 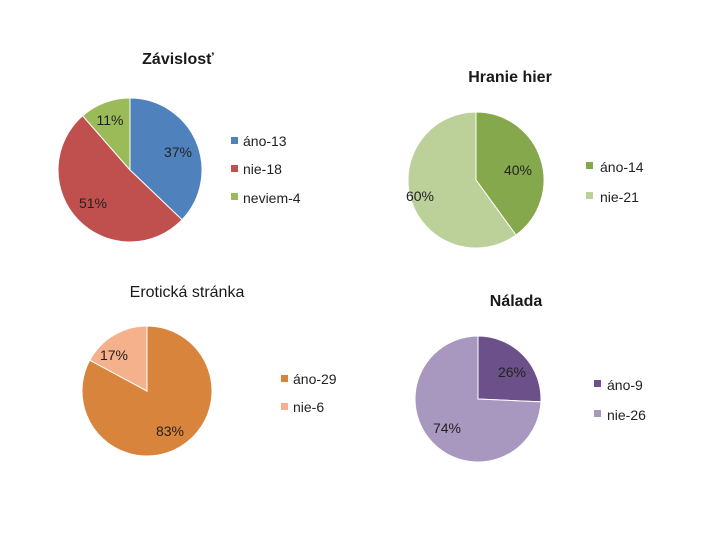 I want to click on legend: áno-29 nie-6, so click(x=309, y=393).